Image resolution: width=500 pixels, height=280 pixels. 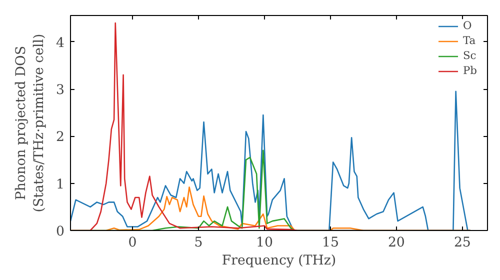 I want to click on y-tick-label: 3, so click(x=60, y=90).